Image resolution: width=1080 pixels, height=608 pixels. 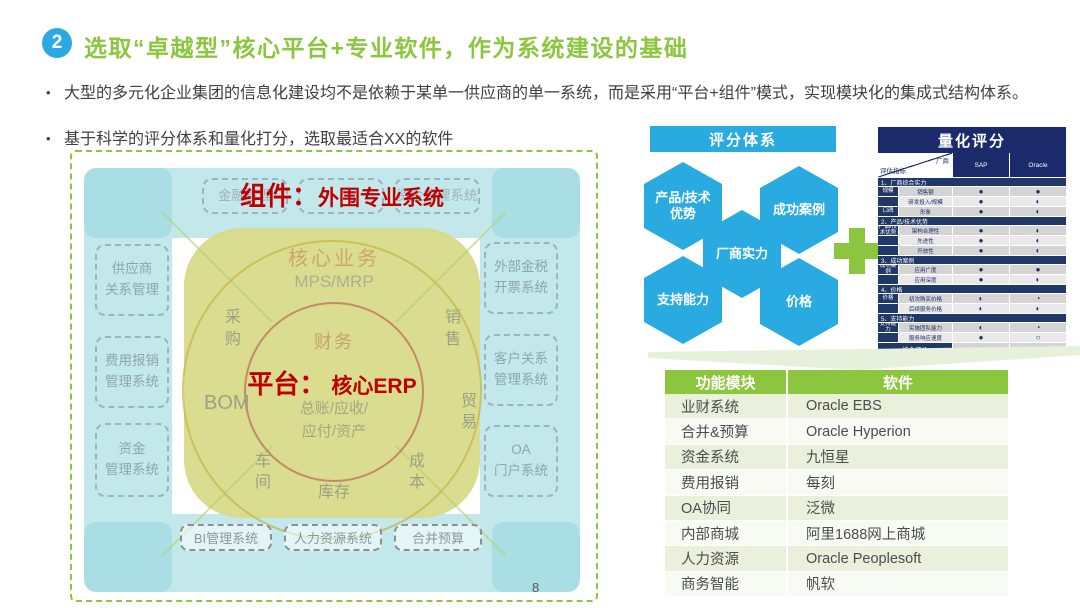 What do you see at coordinates (521, 278) in the screenshot?
I see `tax-invoice-box: 外部金税 开票系统` at bounding box center [521, 278].